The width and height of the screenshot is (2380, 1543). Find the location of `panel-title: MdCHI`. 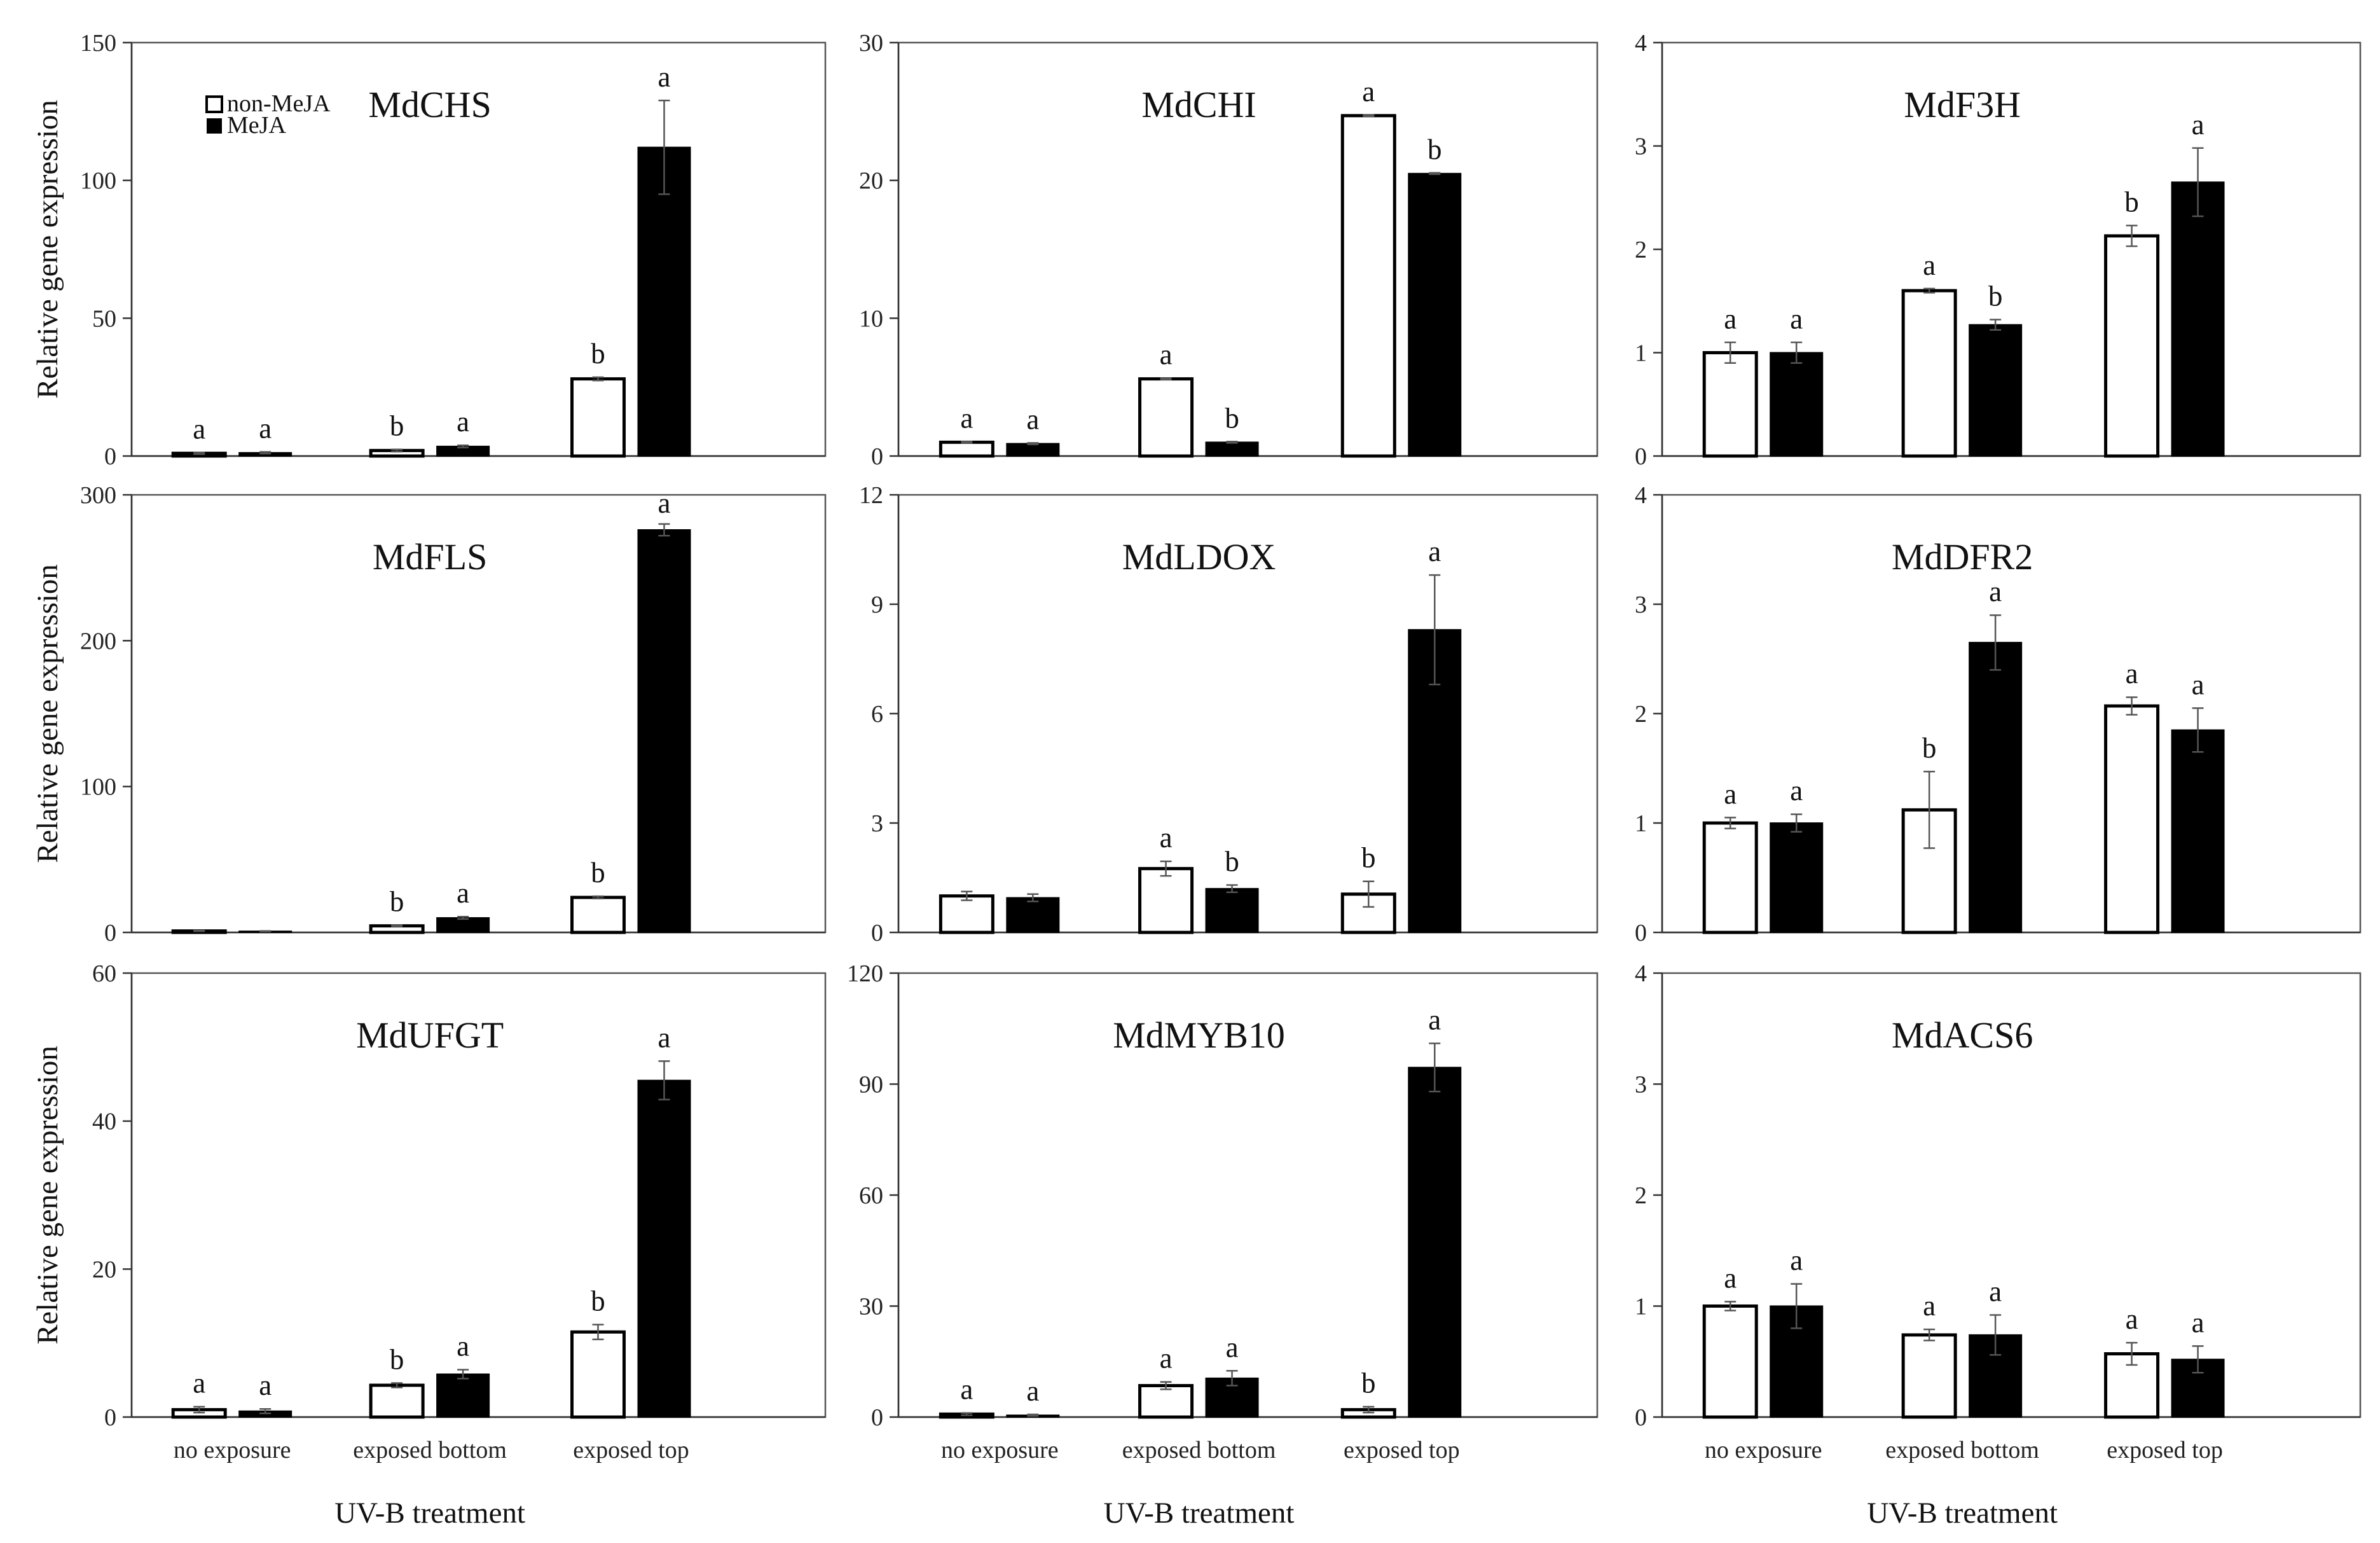

panel-title: MdCHI is located at coordinates (1198, 104).